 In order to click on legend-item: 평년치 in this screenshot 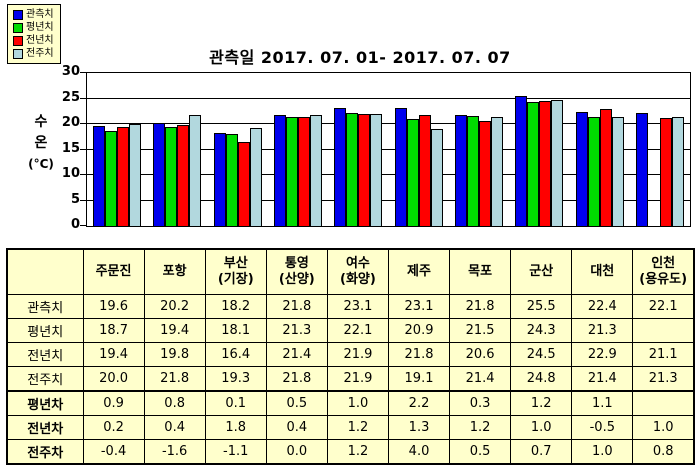, I will do `click(33, 27)`.